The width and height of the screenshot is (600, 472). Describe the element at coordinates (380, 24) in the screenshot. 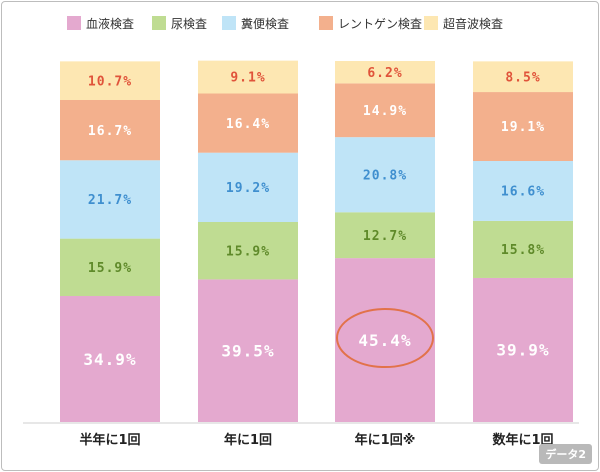

I see `legend-label-3: レントゲン検査` at that location.